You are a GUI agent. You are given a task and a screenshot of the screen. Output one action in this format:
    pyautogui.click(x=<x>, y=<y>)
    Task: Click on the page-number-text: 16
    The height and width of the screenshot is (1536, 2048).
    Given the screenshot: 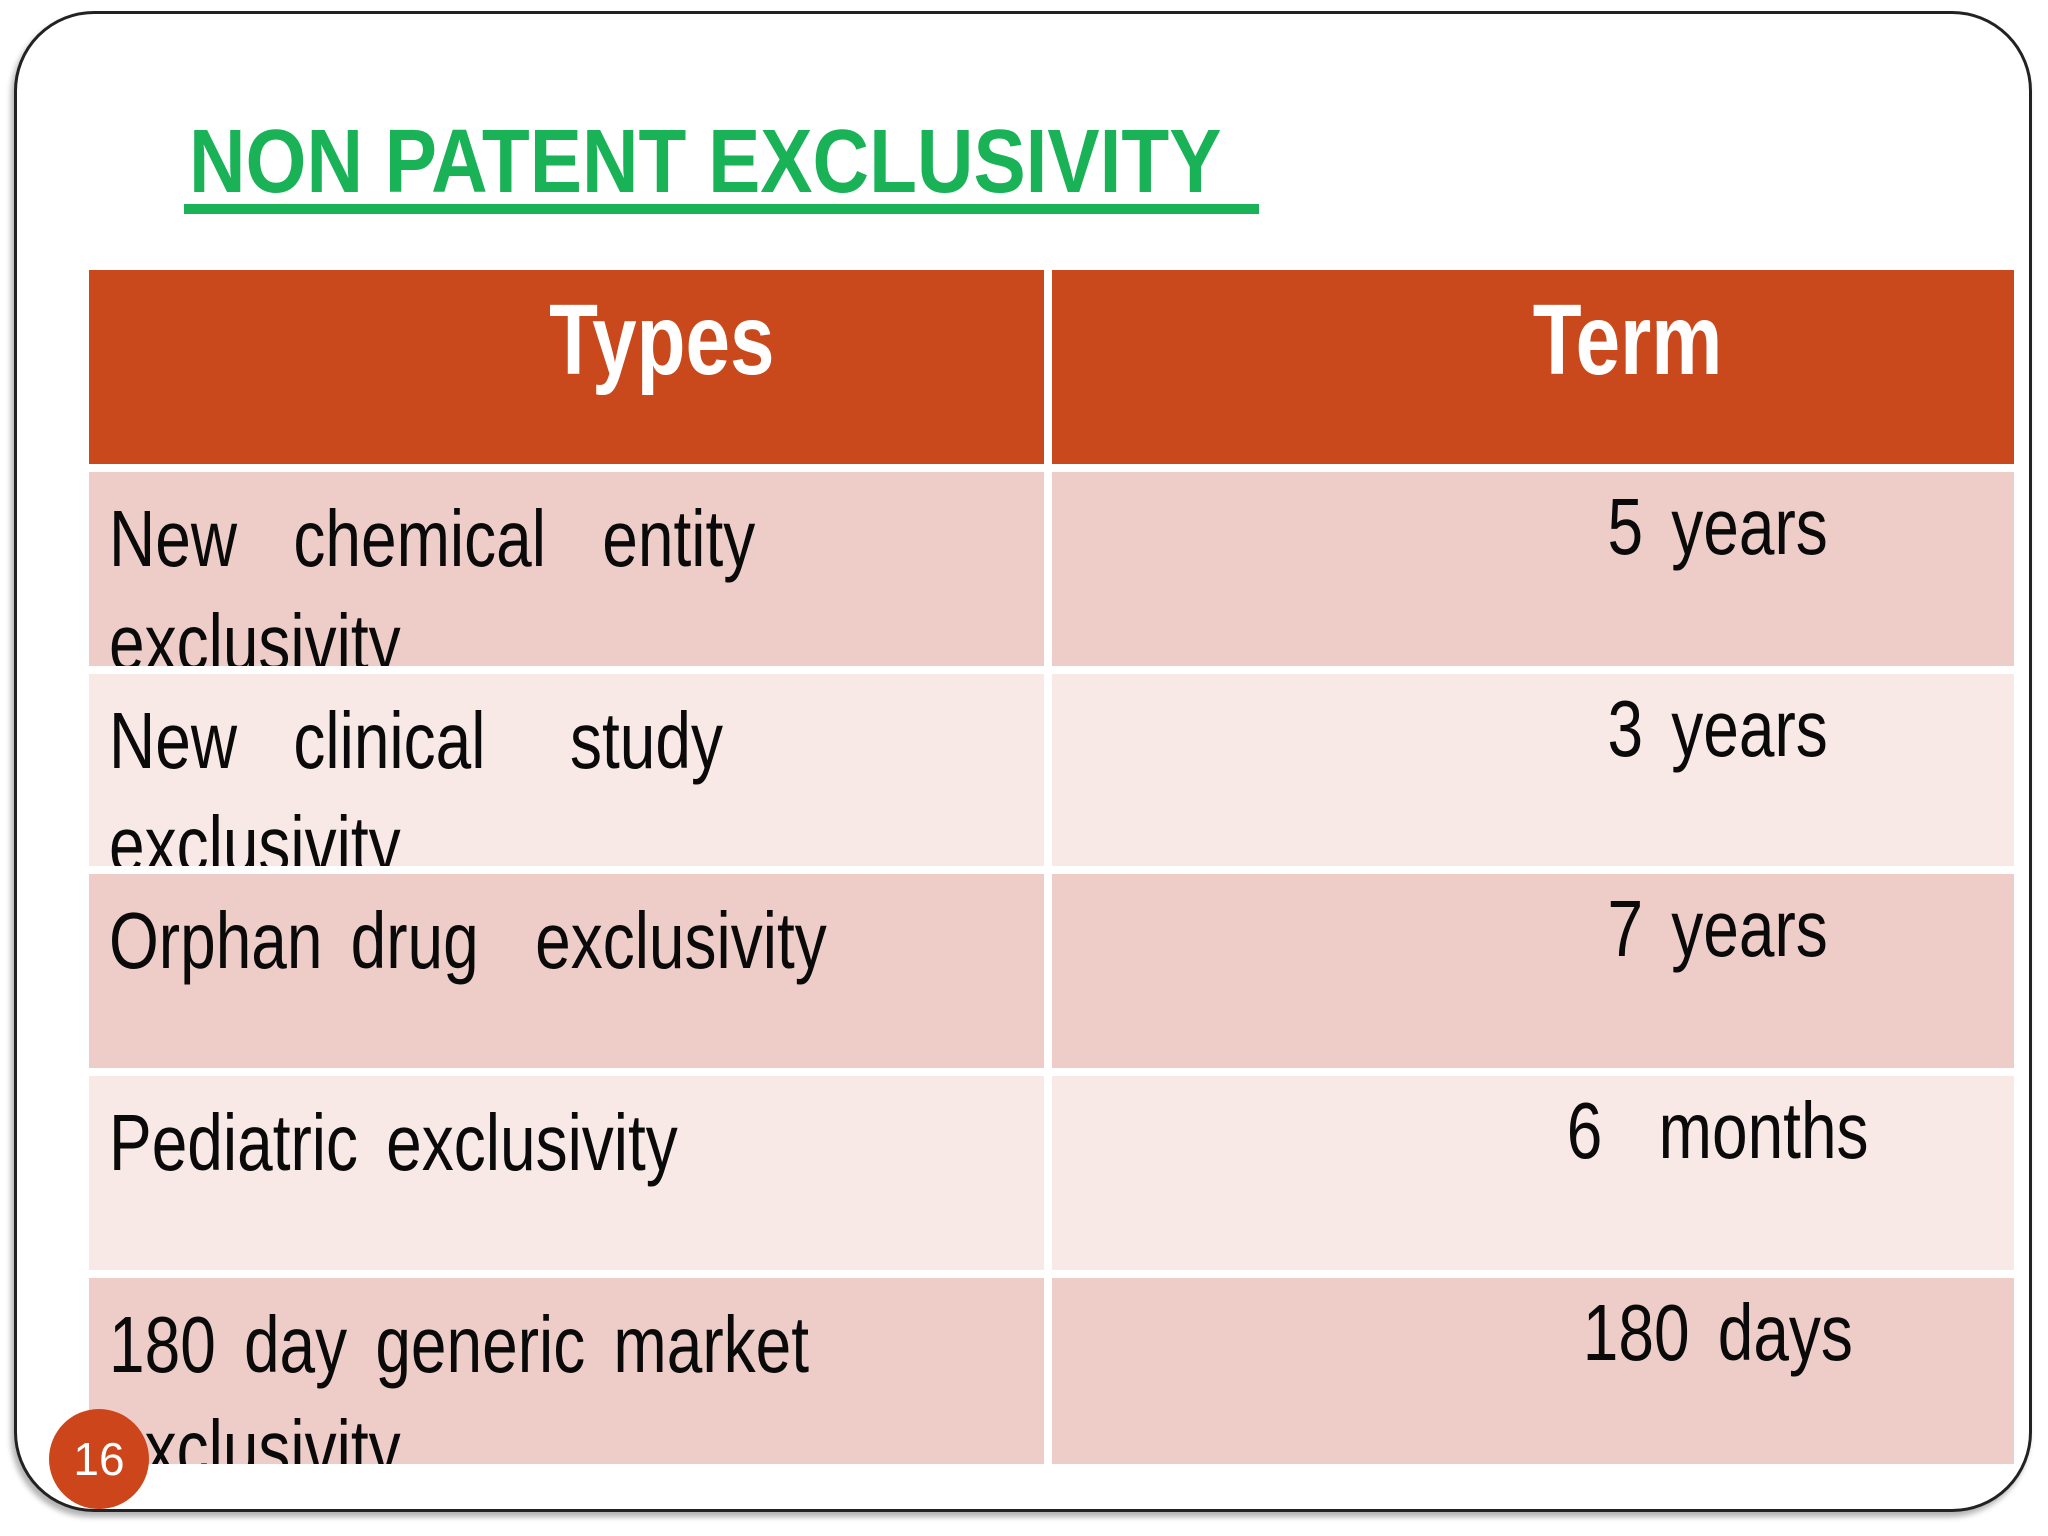 What is the action you would take?
    pyautogui.click(x=99, y=1459)
    